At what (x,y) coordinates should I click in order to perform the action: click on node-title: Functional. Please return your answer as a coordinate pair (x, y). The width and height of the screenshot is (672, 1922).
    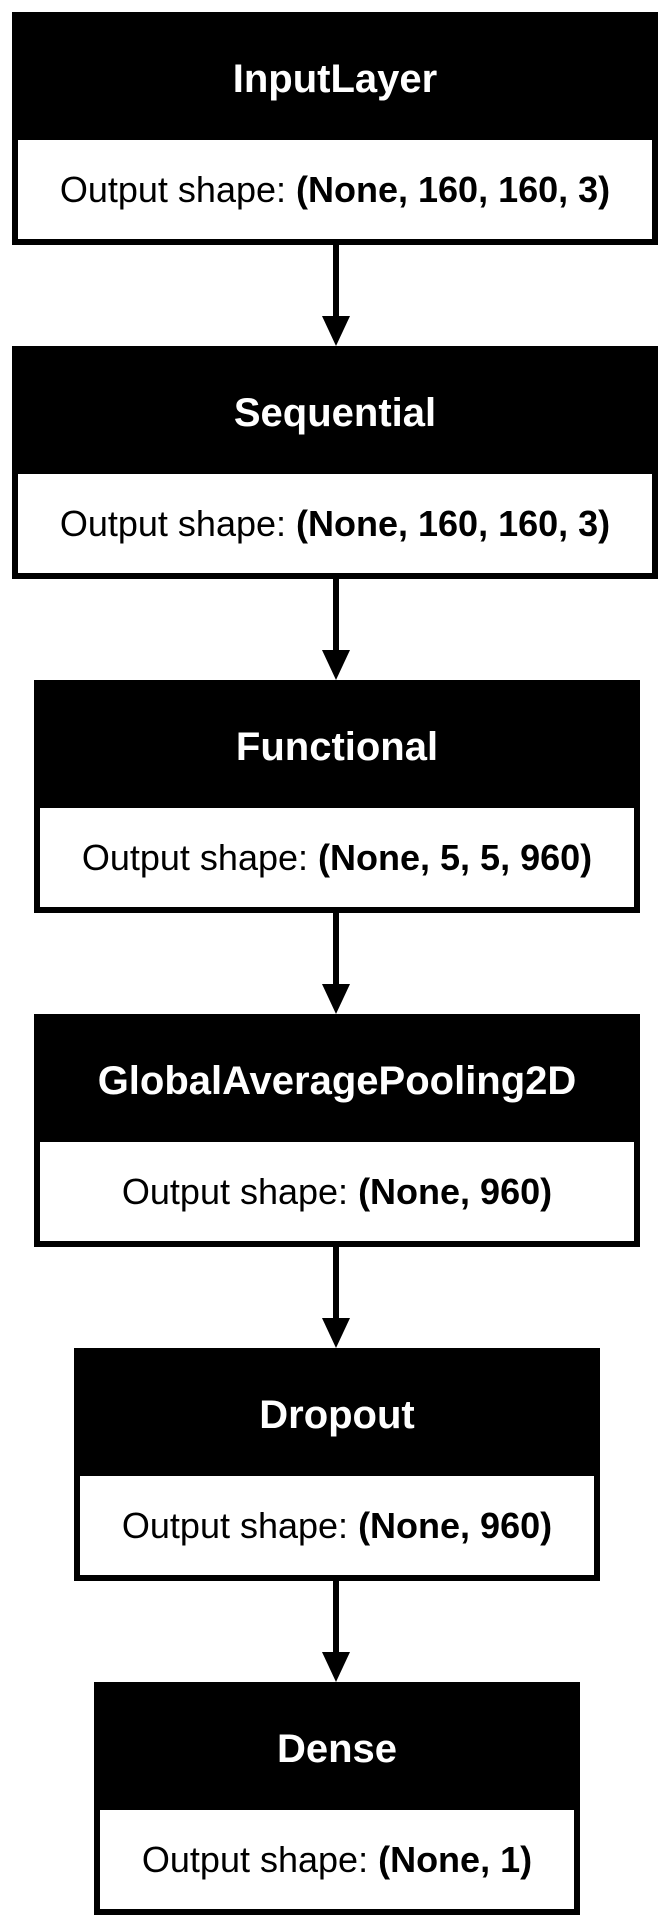
    Looking at the image, I should click on (337, 747).